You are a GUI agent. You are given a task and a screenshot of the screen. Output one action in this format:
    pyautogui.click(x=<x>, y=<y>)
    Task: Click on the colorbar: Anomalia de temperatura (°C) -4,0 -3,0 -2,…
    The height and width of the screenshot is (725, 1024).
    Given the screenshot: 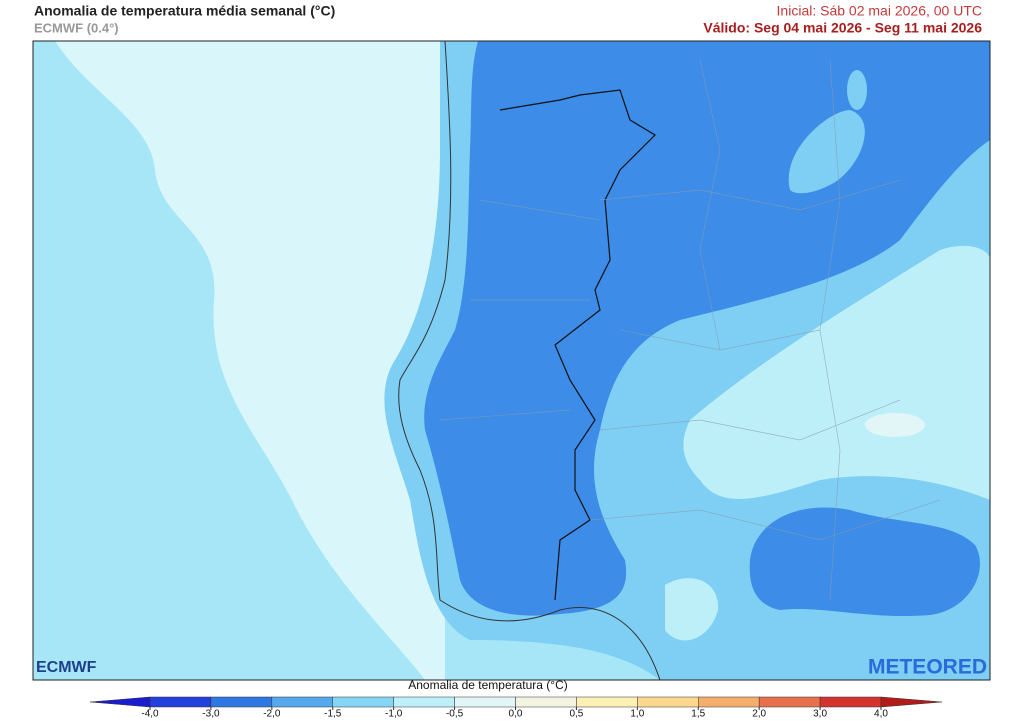 What is the action you would take?
    pyautogui.click(x=516, y=699)
    